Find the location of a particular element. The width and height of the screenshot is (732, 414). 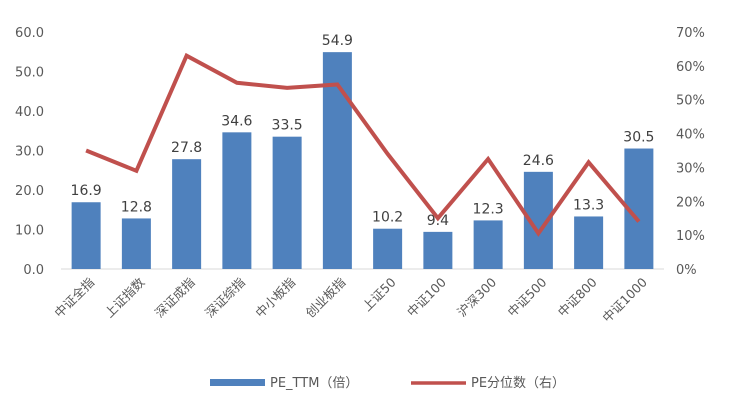

left-tick-label: 30.0 is located at coordinates (29, 152).